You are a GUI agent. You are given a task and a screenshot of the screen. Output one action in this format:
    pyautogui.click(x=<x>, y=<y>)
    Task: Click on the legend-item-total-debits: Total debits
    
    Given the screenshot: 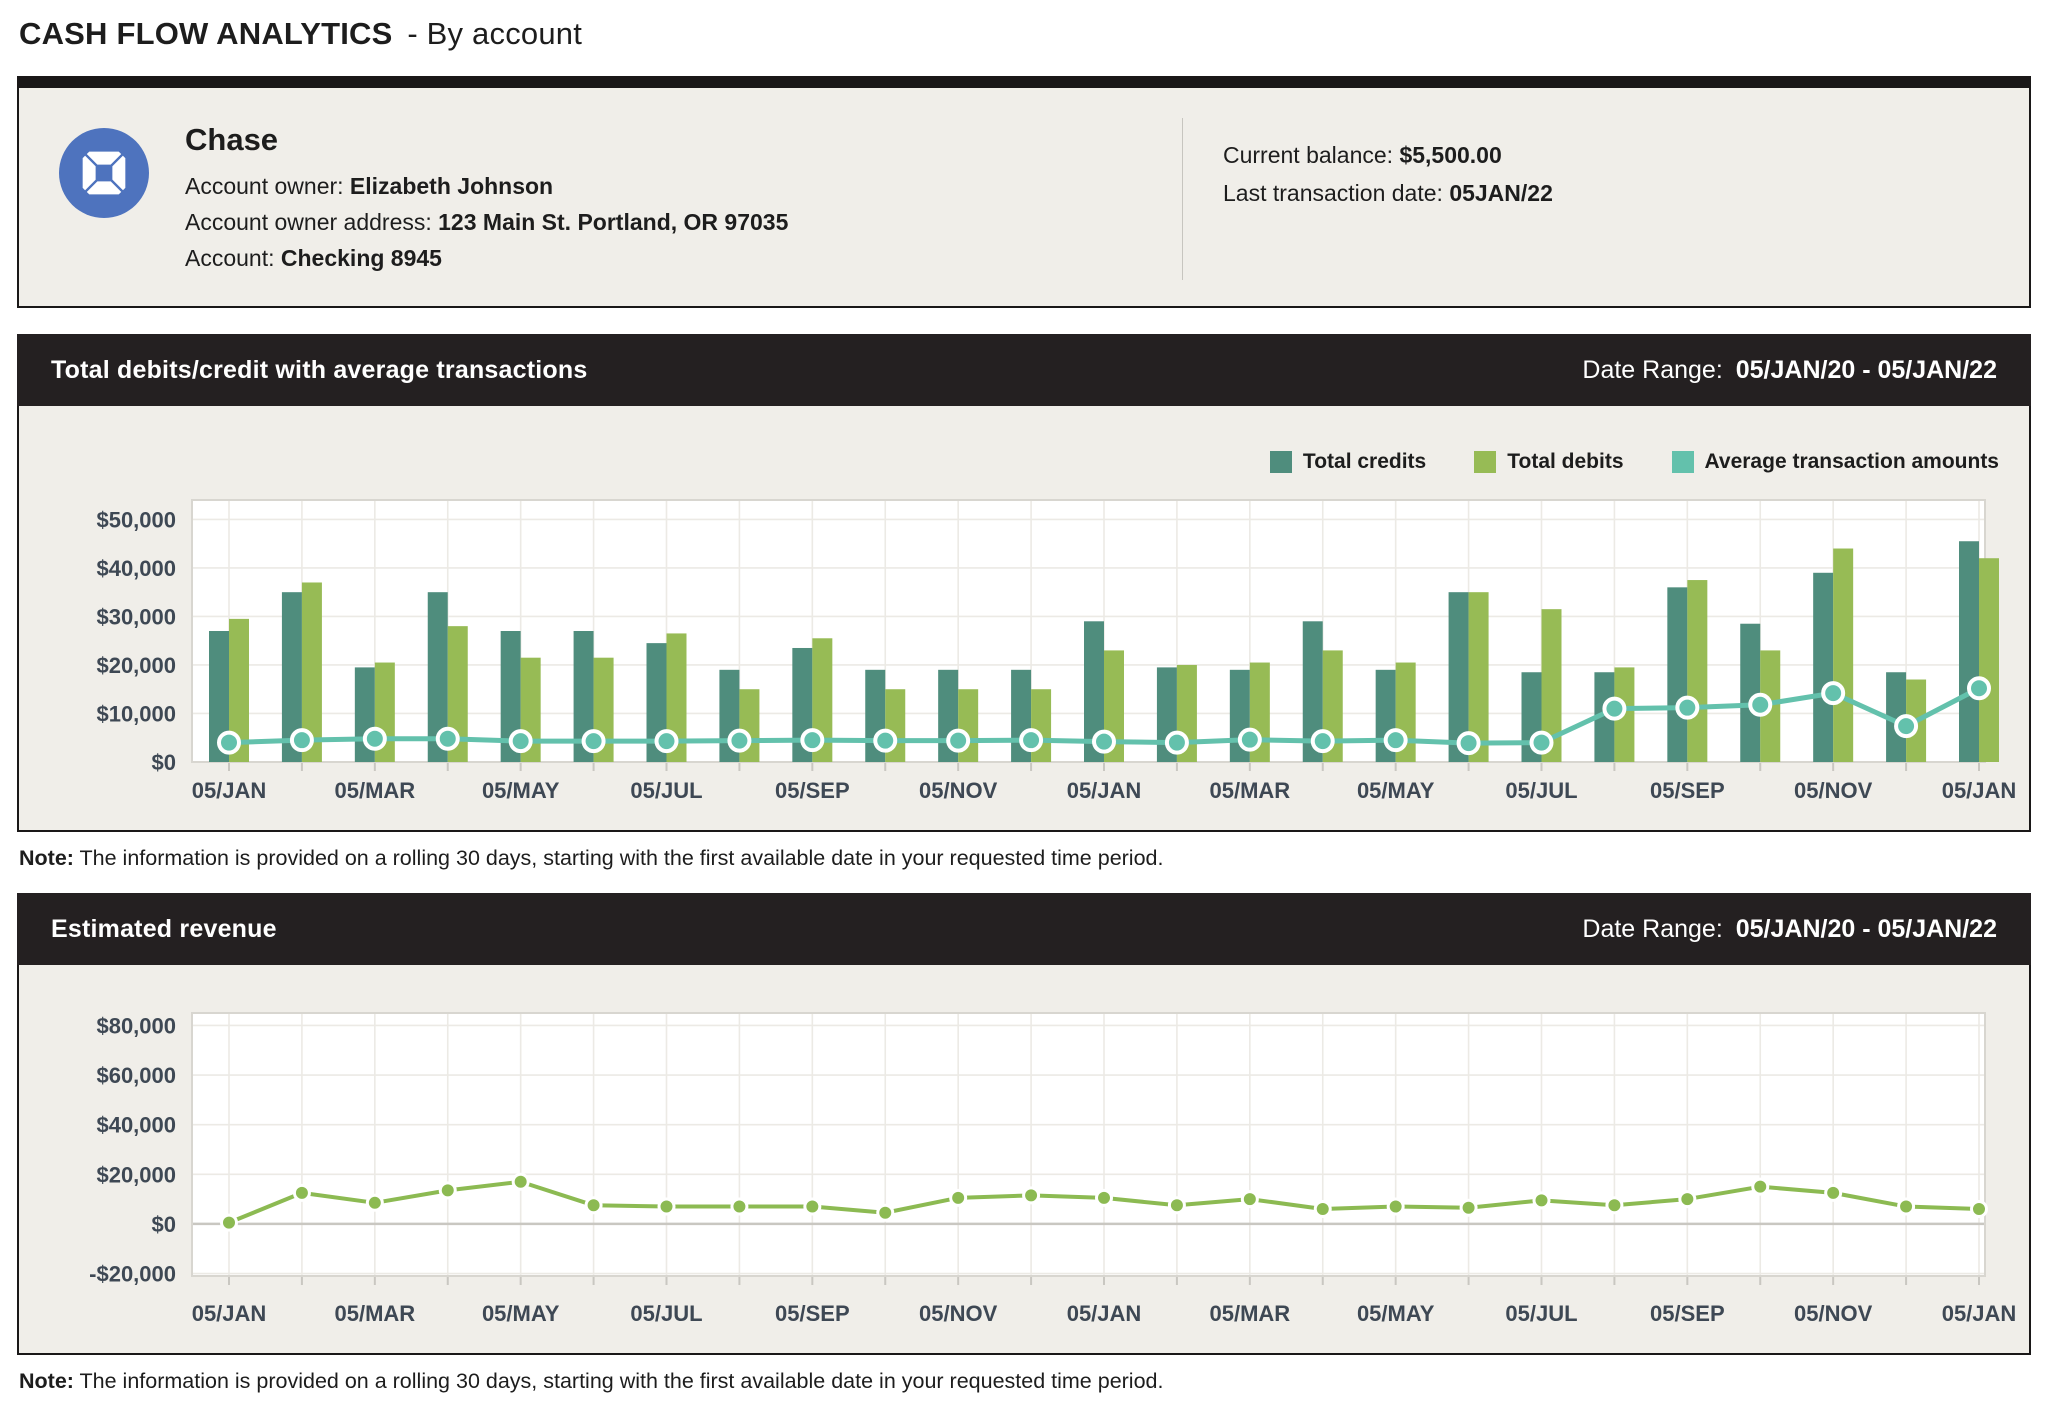 What is the action you would take?
    pyautogui.click(x=1549, y=462)
    